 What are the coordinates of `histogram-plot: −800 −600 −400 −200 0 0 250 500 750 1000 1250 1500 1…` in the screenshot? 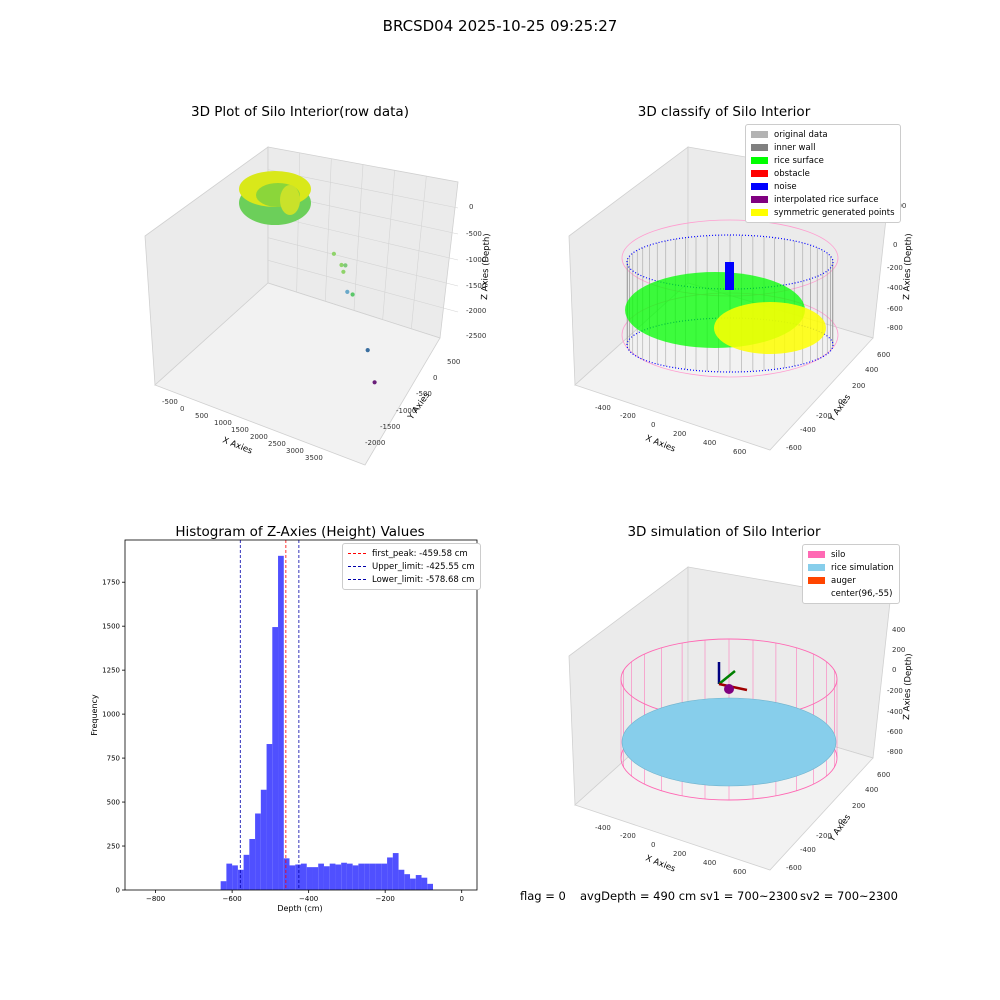 It's located at (290, 721).